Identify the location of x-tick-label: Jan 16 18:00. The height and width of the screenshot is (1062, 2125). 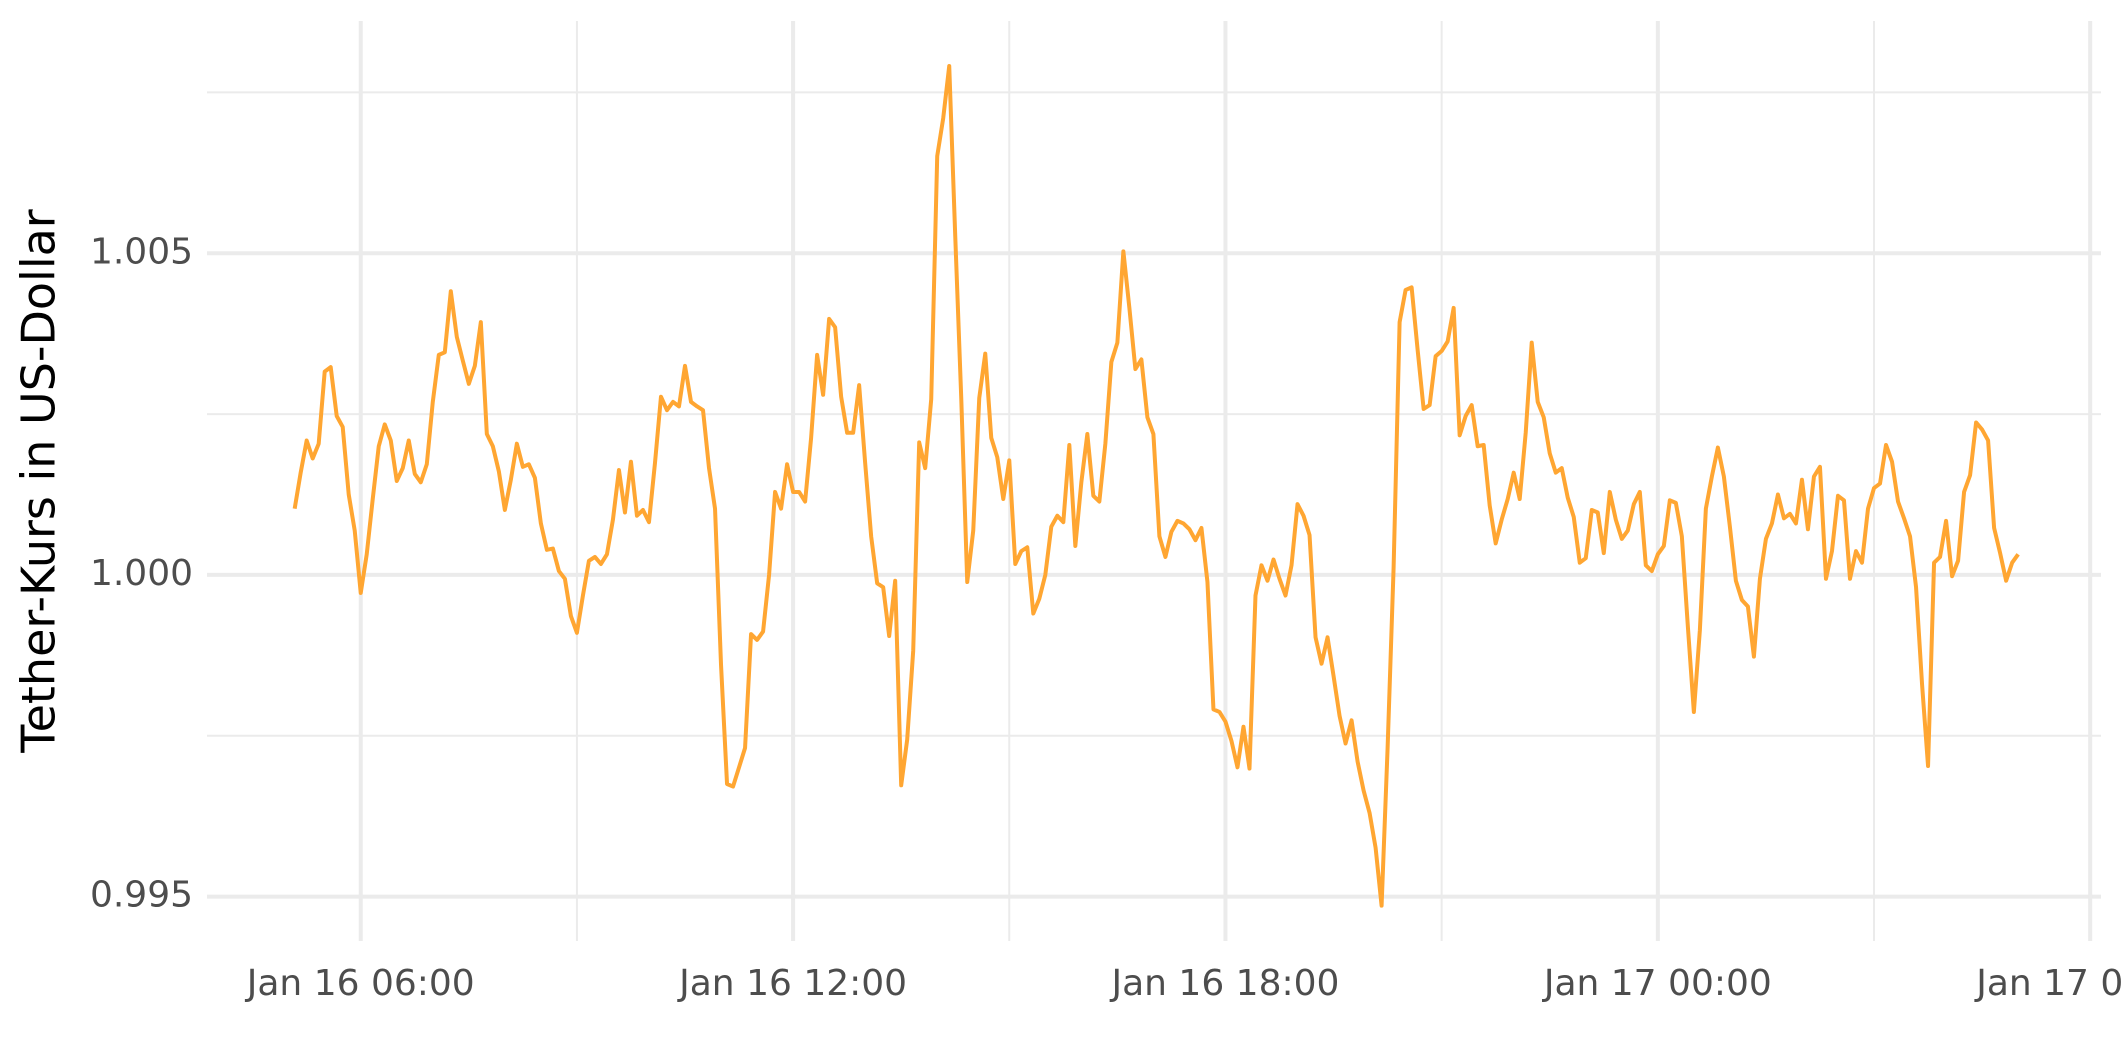
(1224, 983).